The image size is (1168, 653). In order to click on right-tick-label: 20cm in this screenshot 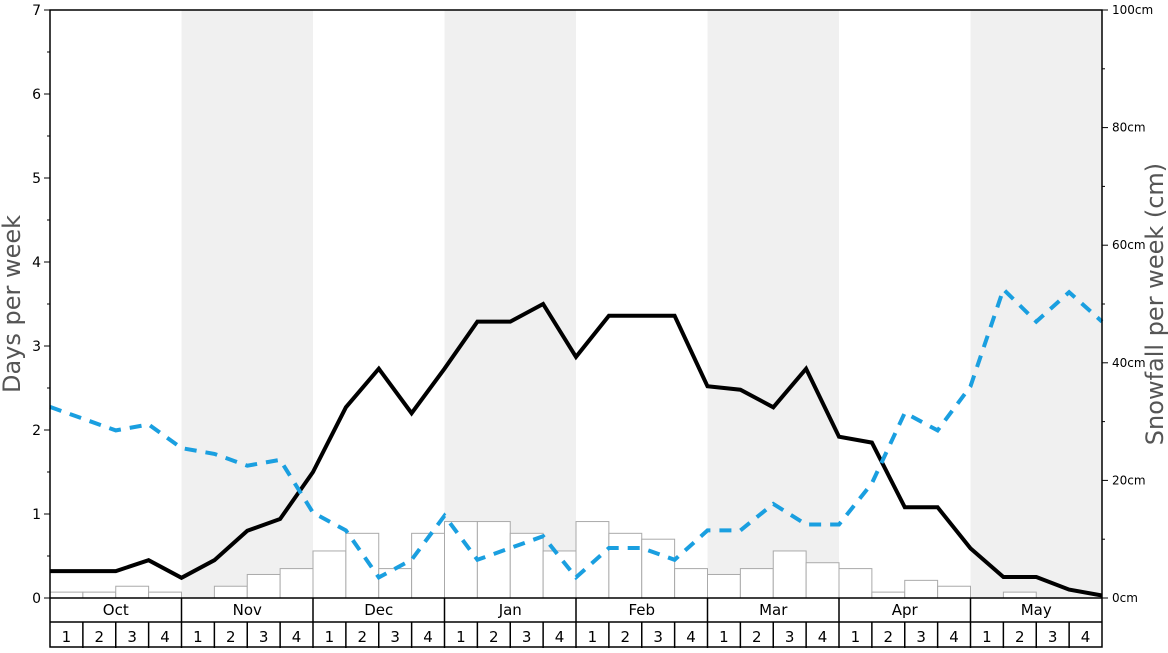, I will do `click(1129, 480)`.